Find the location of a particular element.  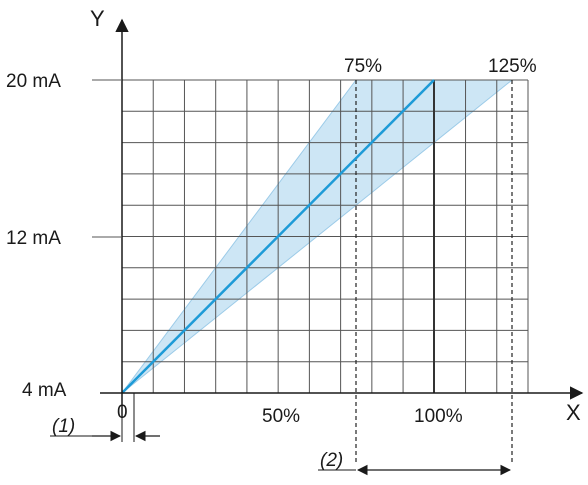

x-label-100: 100% is located at coordinates (438, 416).